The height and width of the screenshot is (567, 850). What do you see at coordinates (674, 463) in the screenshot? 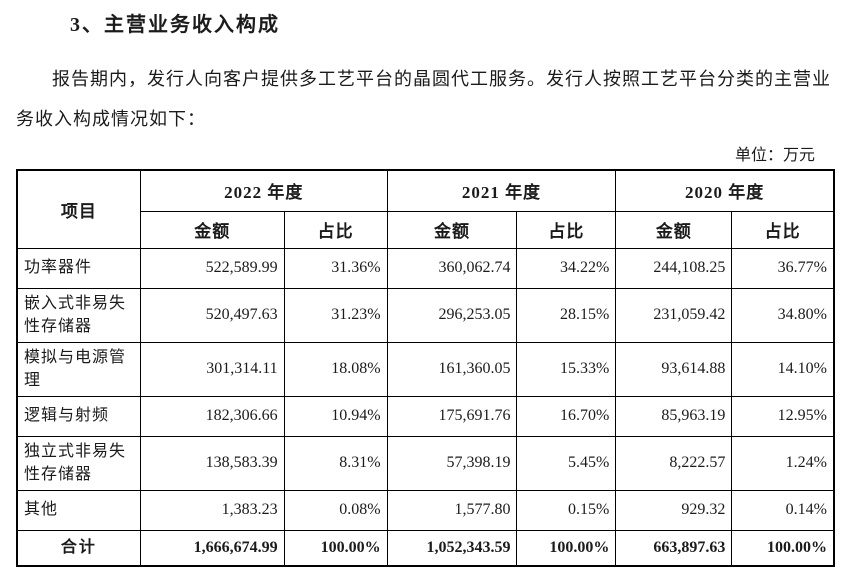
I see `cell-amount-2020: 8,222.57` at bounding box center [674, 463].